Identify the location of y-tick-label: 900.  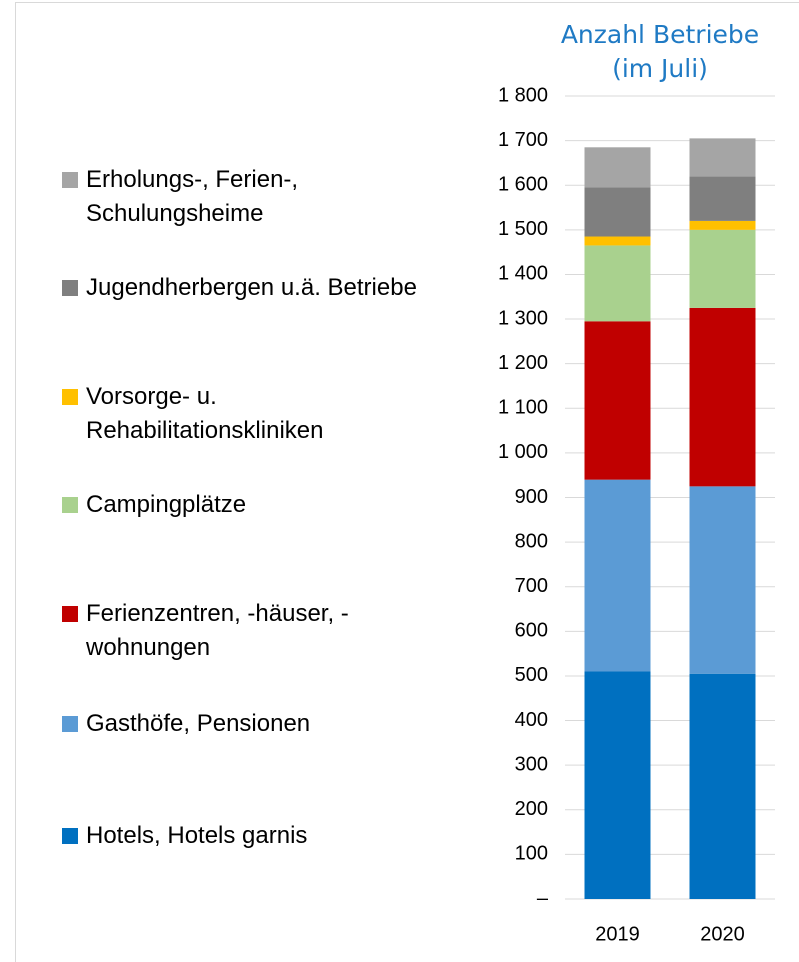
(531, 497).